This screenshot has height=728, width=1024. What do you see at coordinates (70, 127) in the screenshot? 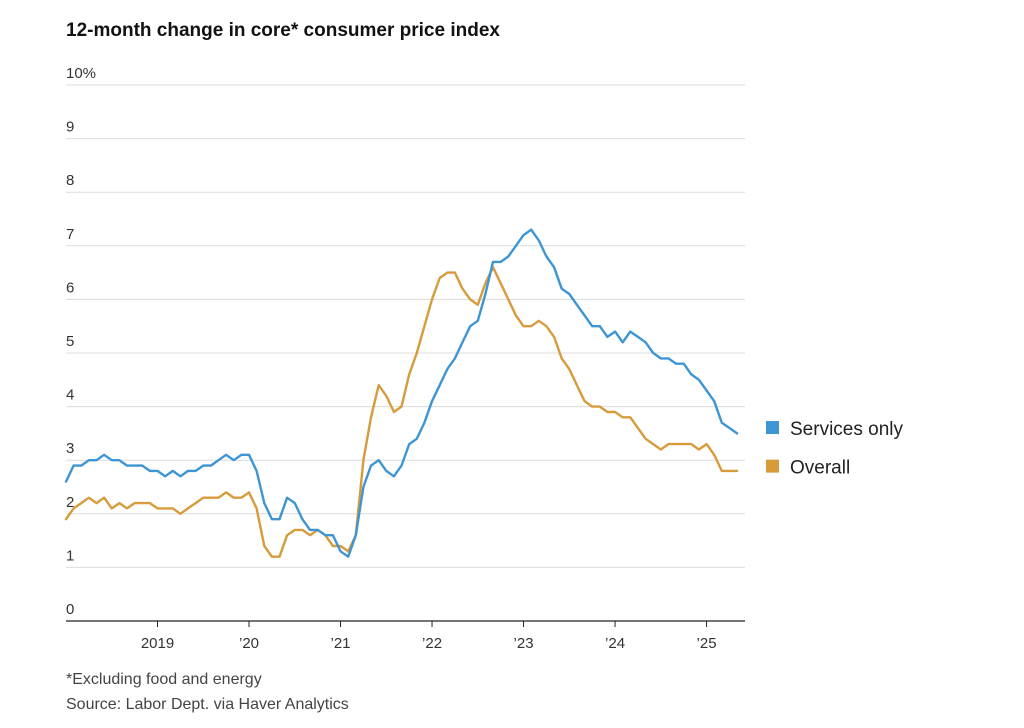
I see `y-tick-label: 9` at bounding box center [70, 127].